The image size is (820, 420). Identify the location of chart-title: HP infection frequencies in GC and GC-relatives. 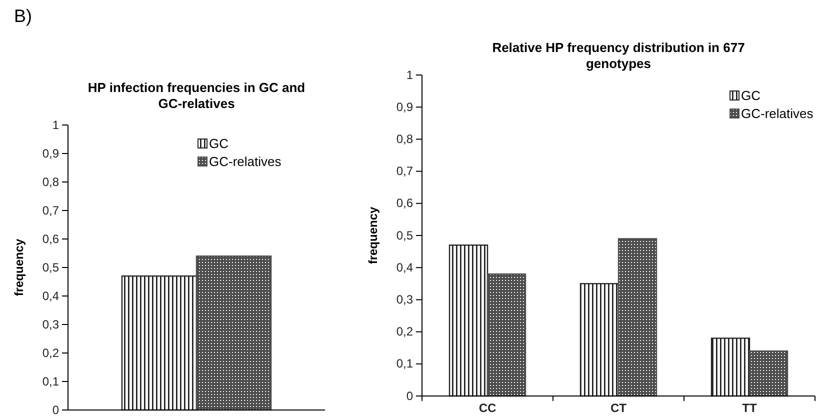
(197, 95).